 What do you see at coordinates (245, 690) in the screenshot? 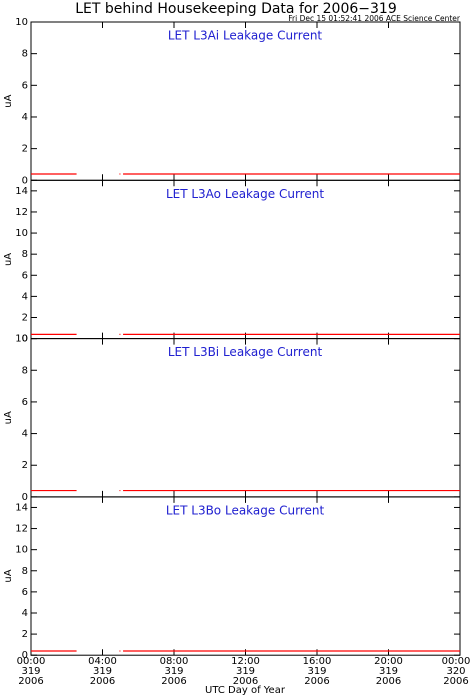
I see `x-axis-label: UTC Day of Year` at bounding box center [245, 690].